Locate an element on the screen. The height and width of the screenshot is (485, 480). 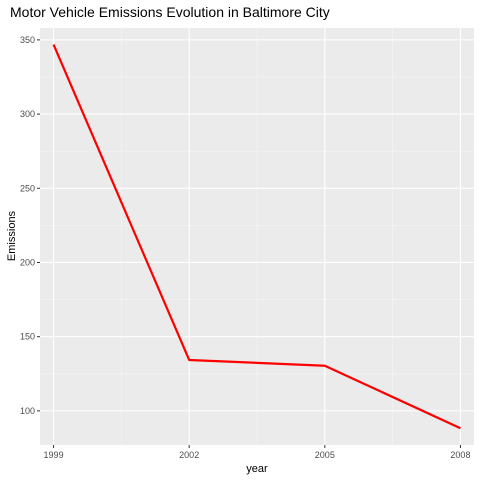
y-tick-label-100: 100 is located at coordinates (27, 411).